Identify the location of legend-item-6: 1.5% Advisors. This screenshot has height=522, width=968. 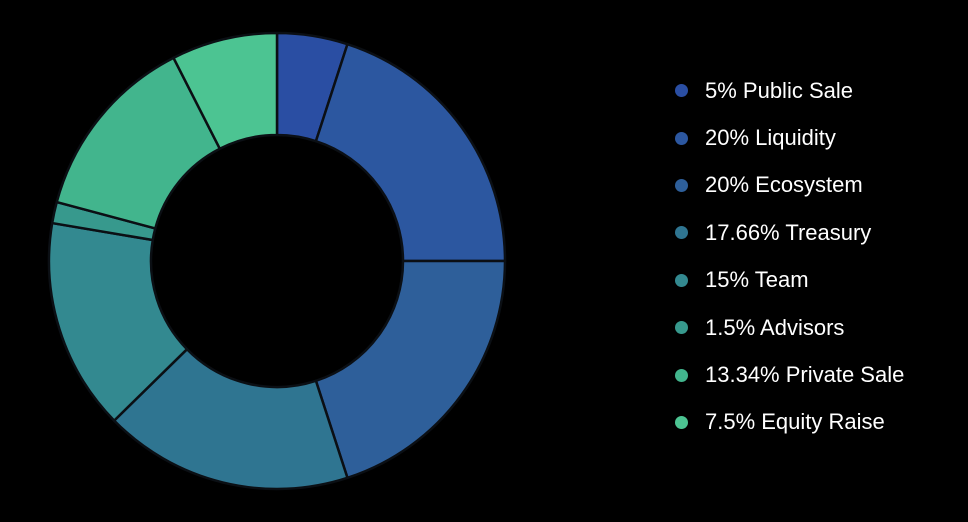
(789, 327).